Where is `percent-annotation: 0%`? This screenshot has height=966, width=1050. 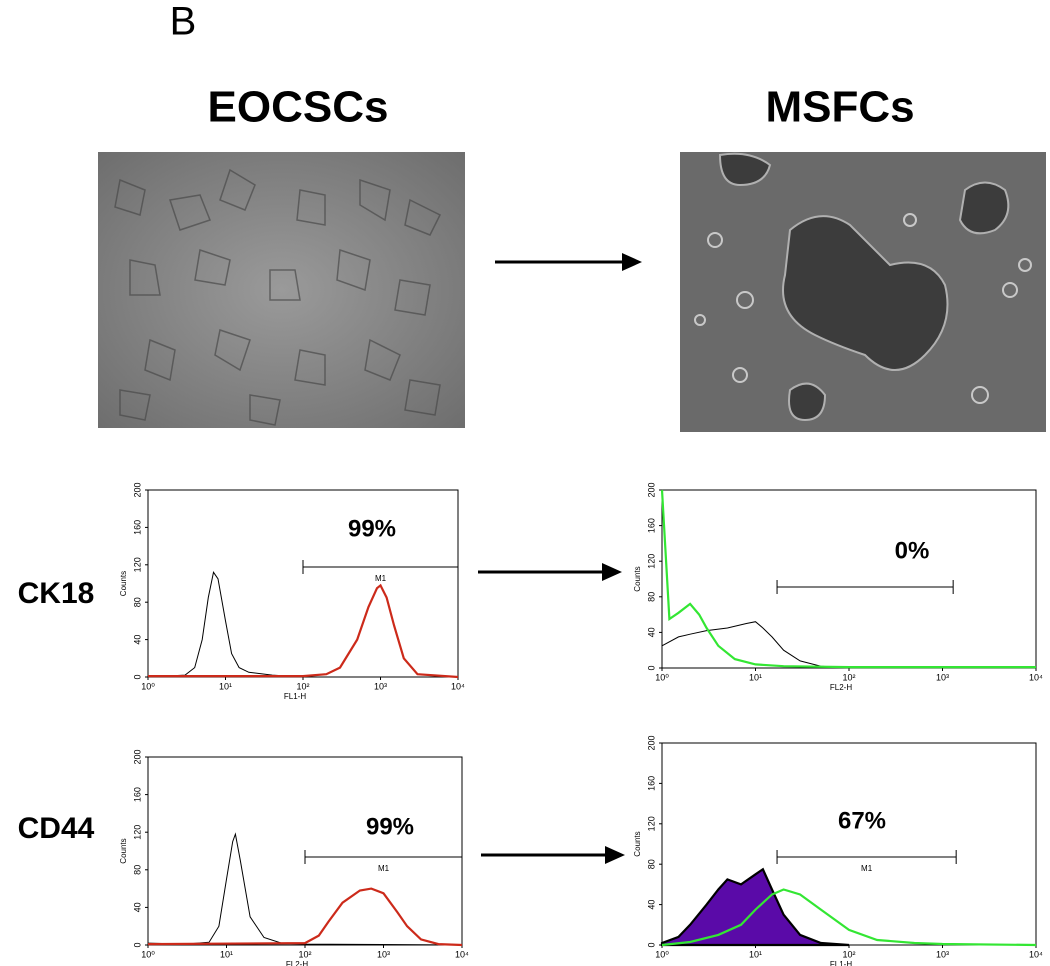 percent-annotation: 0% is located at coordinates (912, 550).